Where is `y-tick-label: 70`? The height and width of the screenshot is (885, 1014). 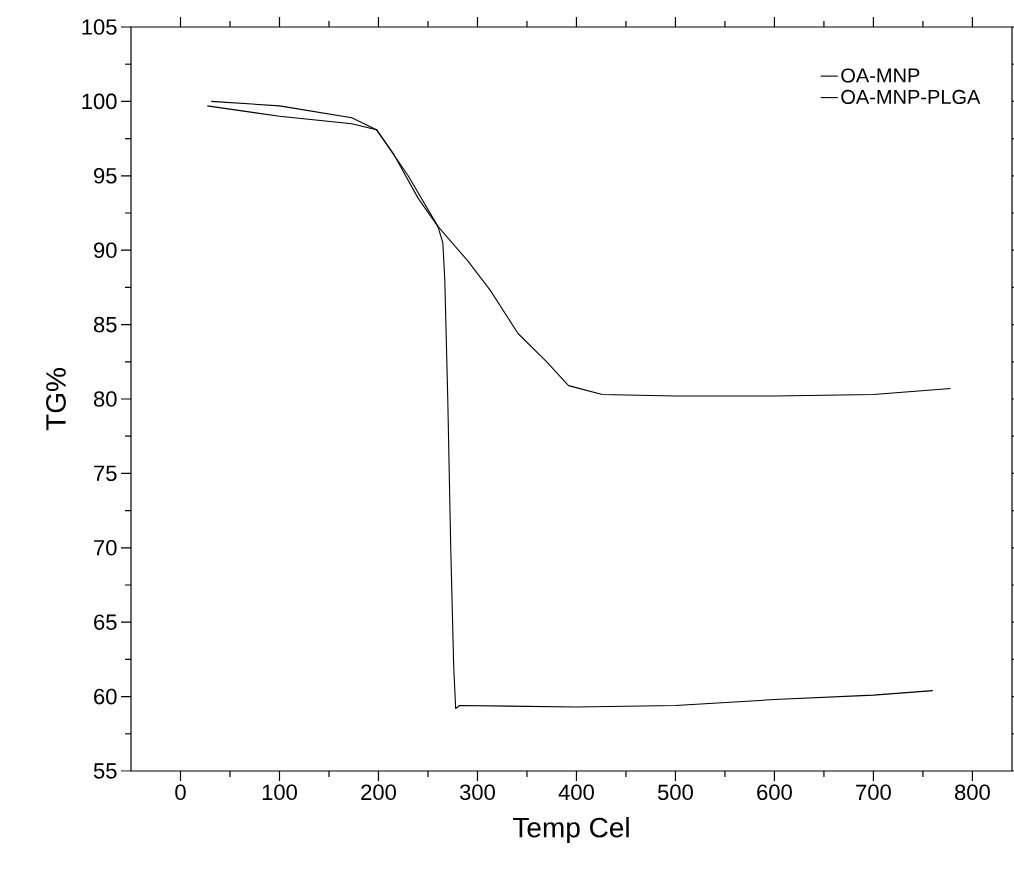
y-tick-label: 70 is located at coordinates (105, 547).